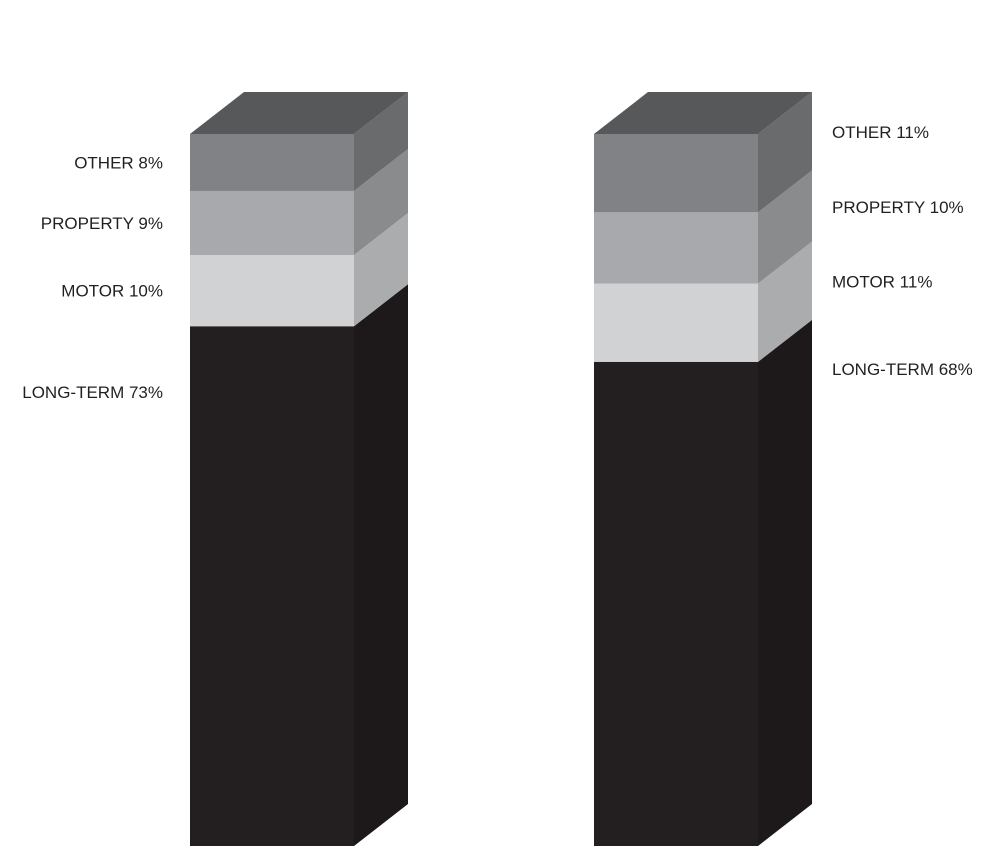  I want to click on label-other-1: OTHER 8%, so click(118, 162).